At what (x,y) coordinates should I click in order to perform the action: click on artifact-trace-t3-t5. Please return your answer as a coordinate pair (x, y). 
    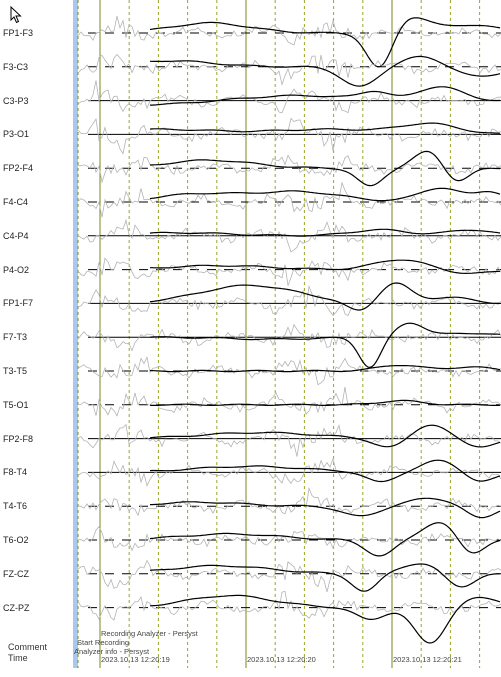
    Looking at the image, I should click on (289, 371).